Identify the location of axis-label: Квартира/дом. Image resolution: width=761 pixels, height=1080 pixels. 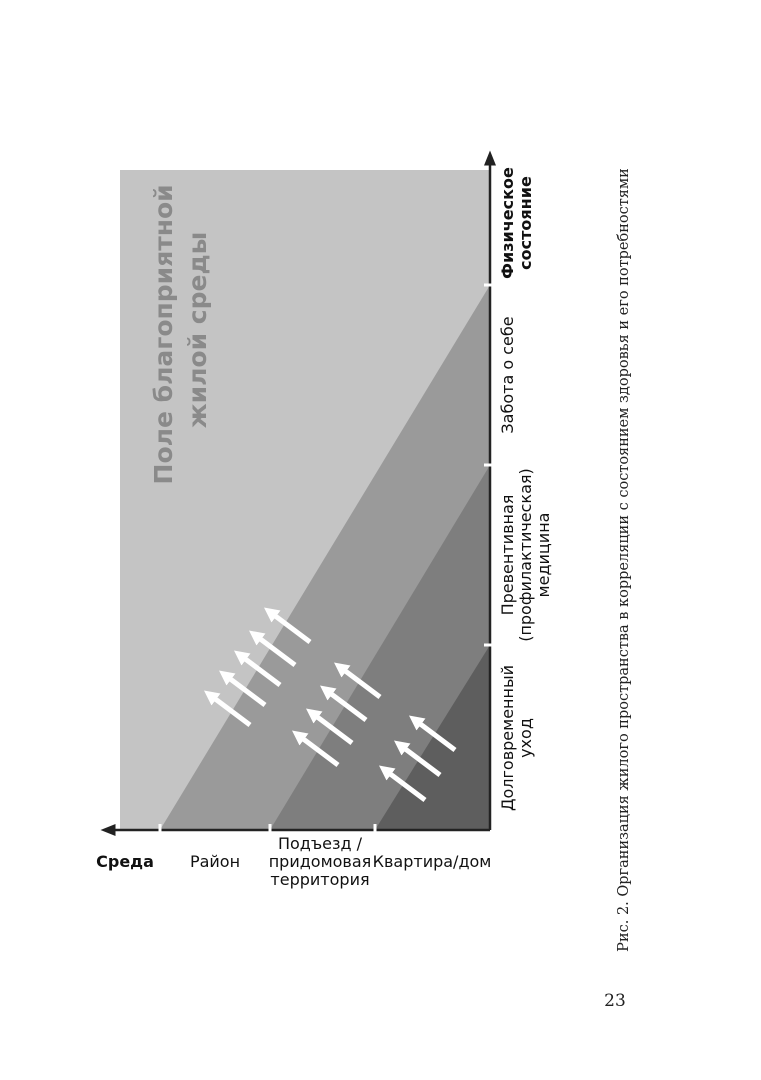
(432, 861).